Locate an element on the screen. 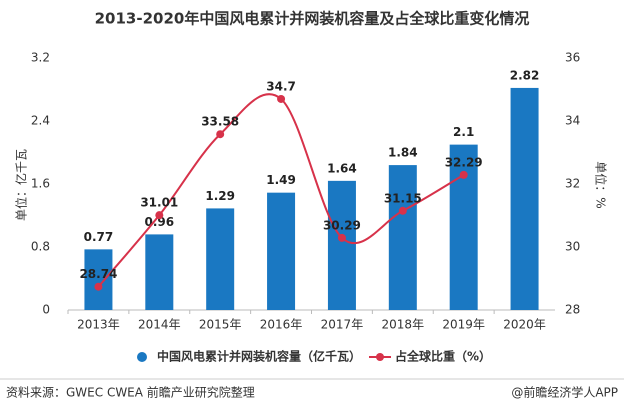 This screenshot has width=624, height=411. line-value-label: 31.01 is located at coordinates (159, 203).